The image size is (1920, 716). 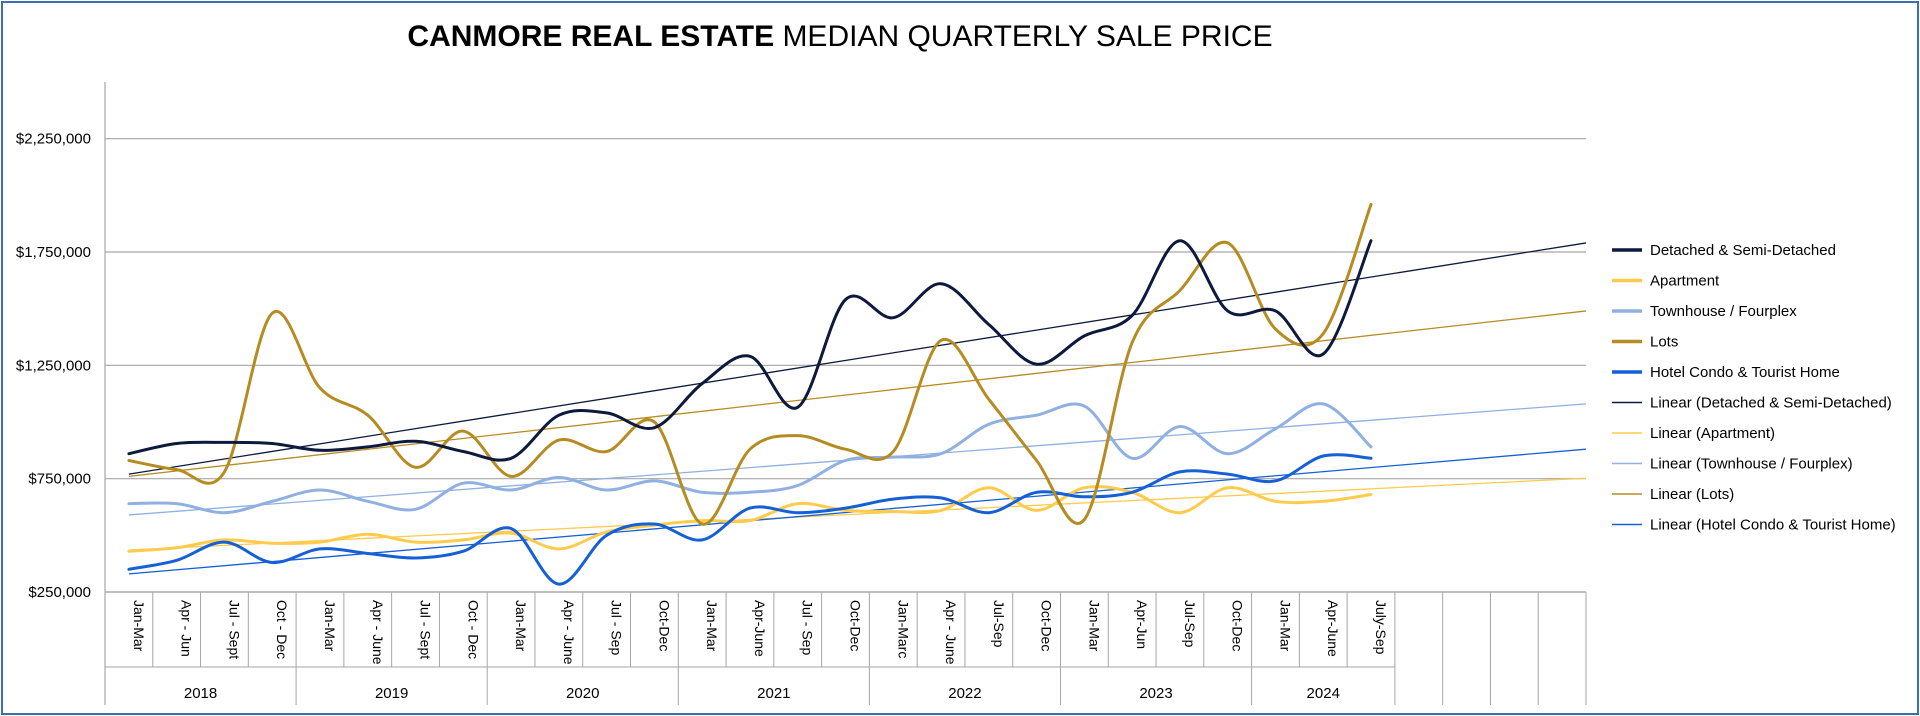 I want to click on legend-label: Townhouse / Fourplex, so click(x=1723, y=311).